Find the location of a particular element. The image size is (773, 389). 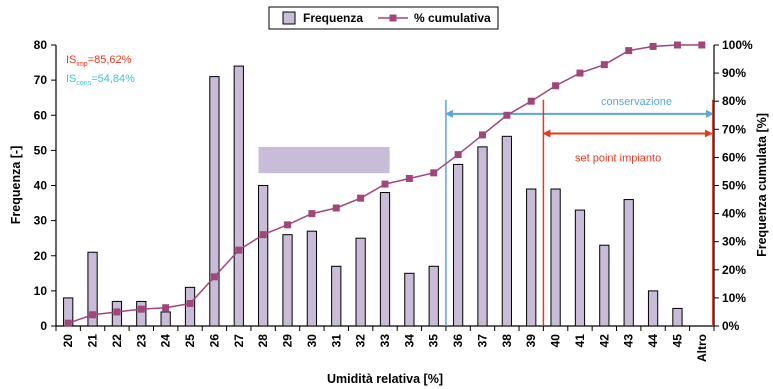

x-tick-label: 40 is located at coordinates (556, 341).